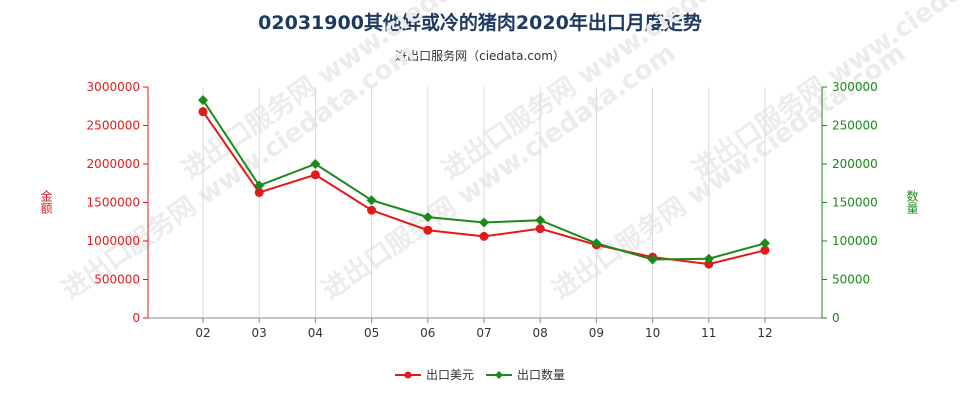 The width and height of the screenshot is (960, 400). Describe the element at coordinates (855, 241) in the screenshot. I see `y-tick-label-right: 100000` at that location.